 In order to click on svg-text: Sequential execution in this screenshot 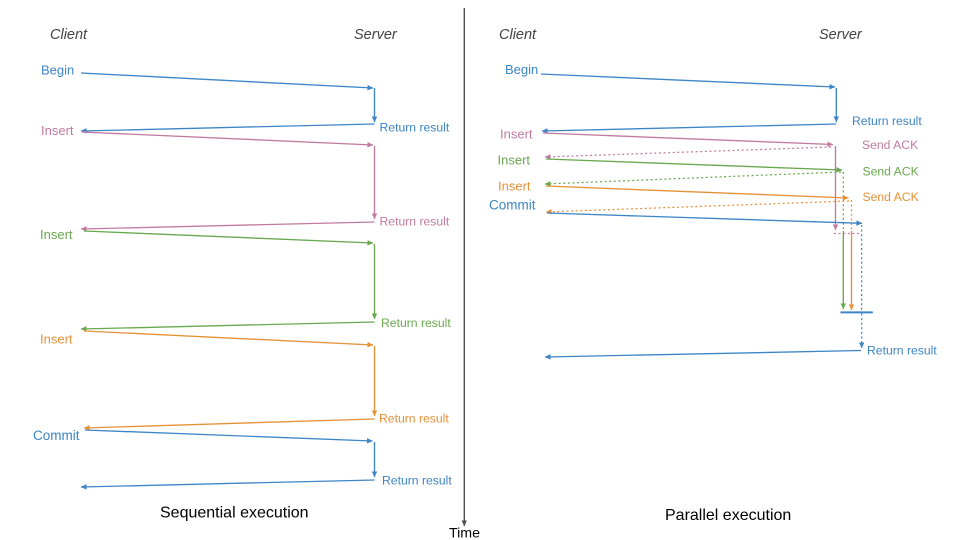, I will do `click(234, 513)`.